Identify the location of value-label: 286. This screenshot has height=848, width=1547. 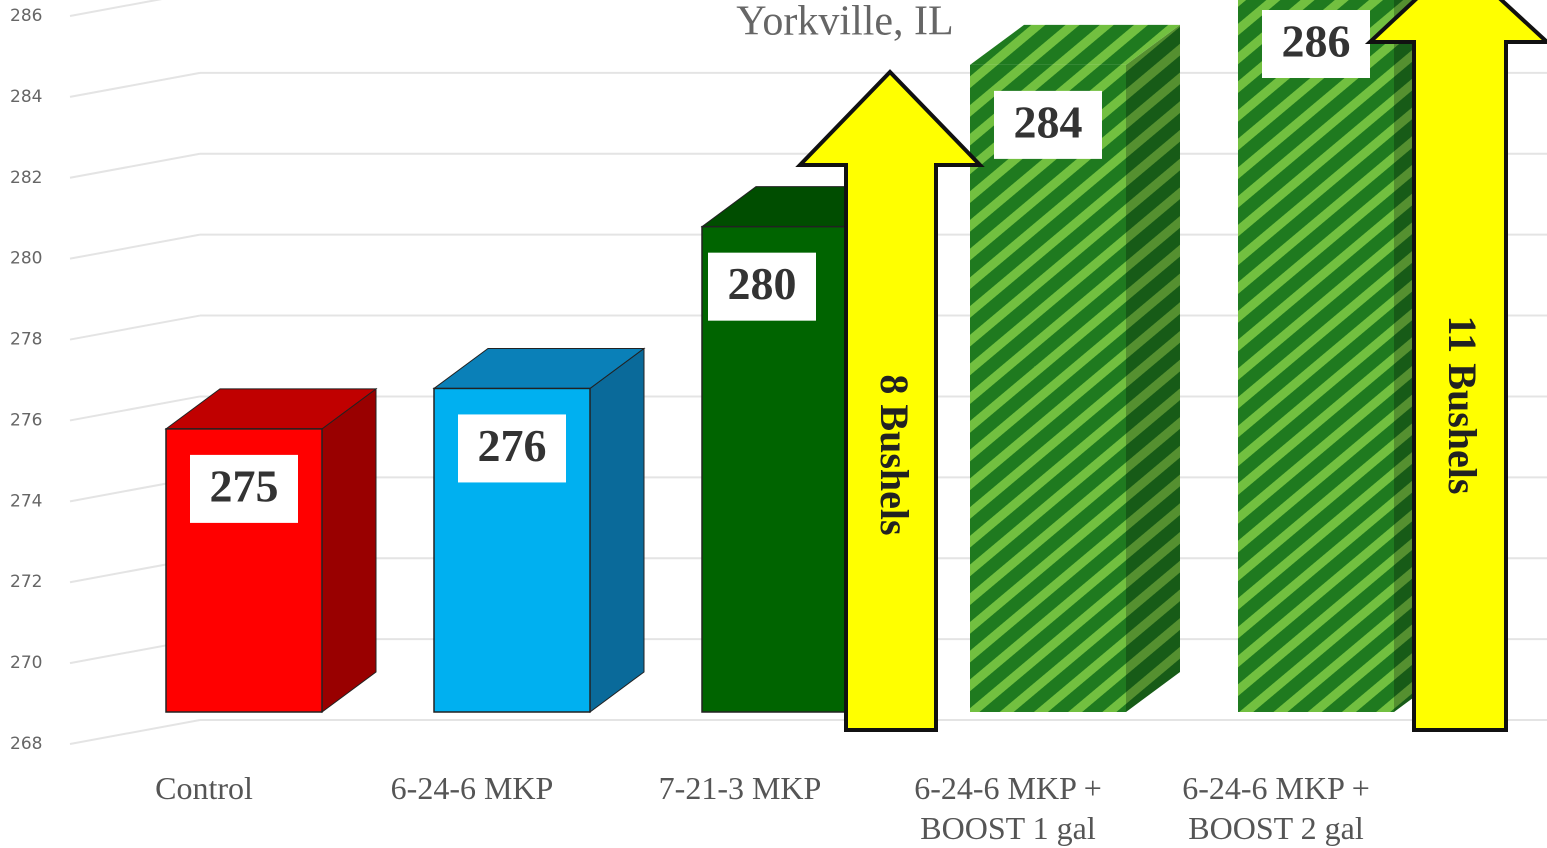
(1316, 41).